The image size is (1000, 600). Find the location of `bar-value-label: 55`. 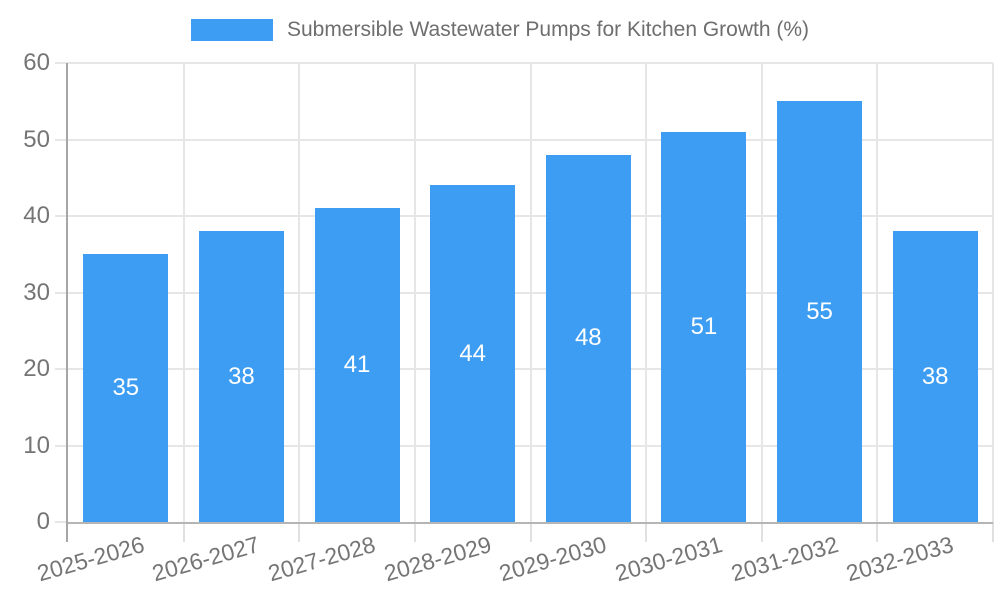

bar-value-label: 55 is located at coordinates (819, 311).